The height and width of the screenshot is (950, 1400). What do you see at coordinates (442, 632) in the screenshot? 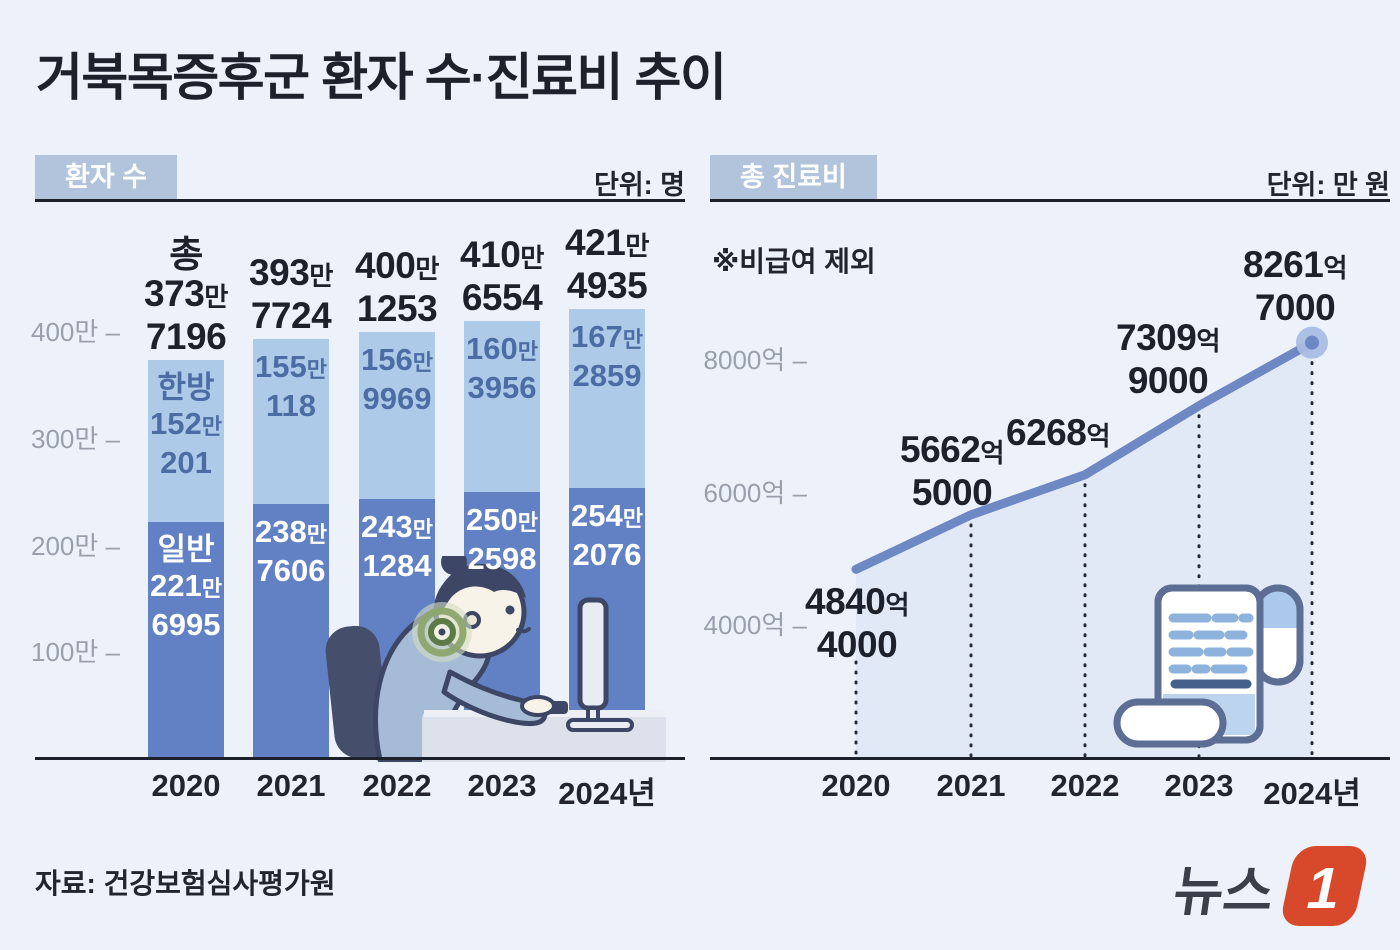
I see `neck-pain-target-icon` at bounding box center [442, 632].